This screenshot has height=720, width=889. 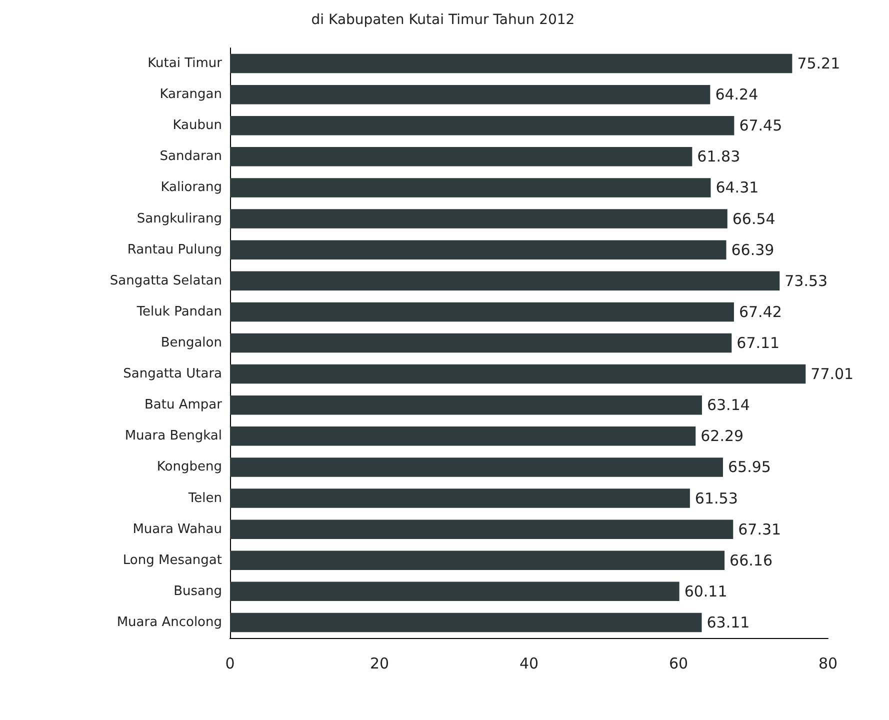 What do you see at coordinates (230, 663) in the screenshot?
I see `x-tick-label: 0` at bounding box center [230, 663].